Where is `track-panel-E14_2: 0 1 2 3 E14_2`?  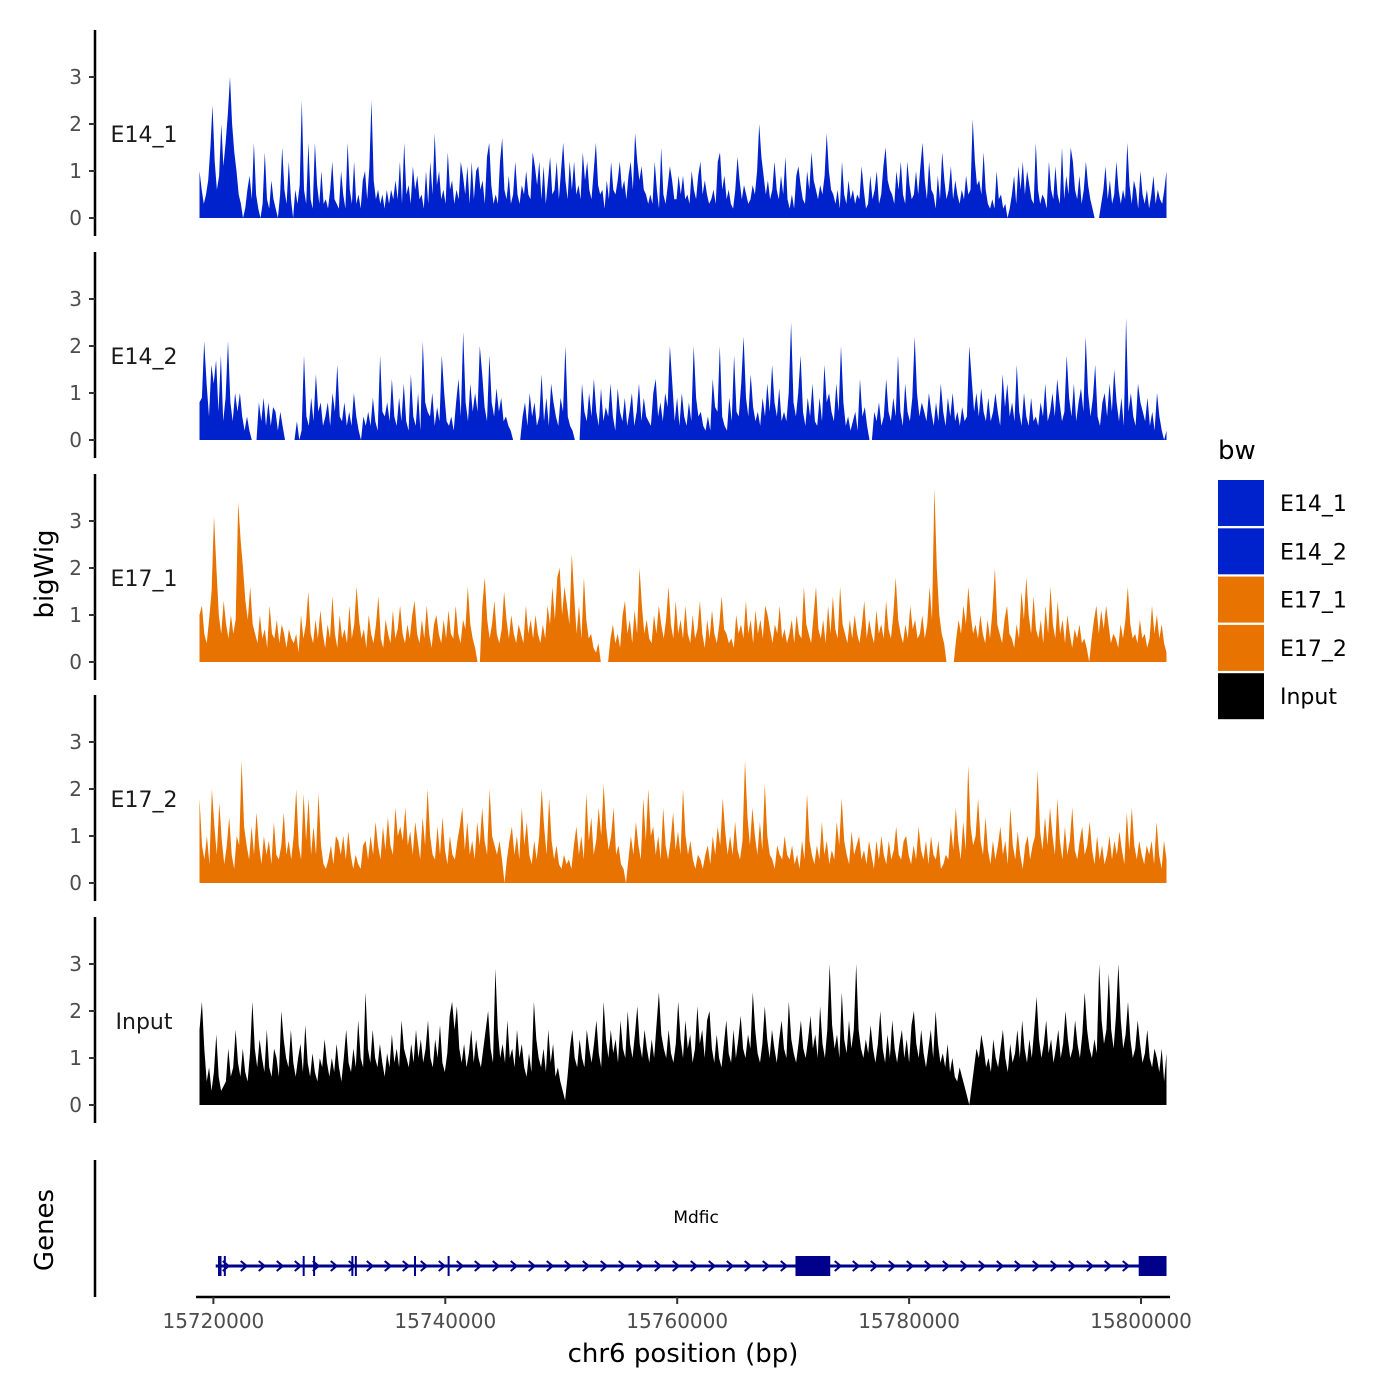 track-panel-E14_2: 0 1 2 3 E14_2 is located at coordinates (618, 355).